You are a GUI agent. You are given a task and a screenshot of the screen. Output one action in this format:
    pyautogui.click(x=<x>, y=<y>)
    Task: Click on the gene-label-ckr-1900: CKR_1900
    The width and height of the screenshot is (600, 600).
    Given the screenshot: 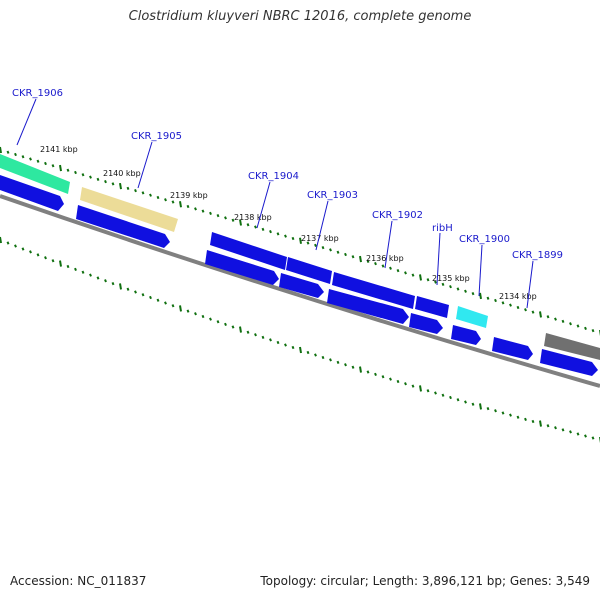 What is the action you would take?
    pyautogui.click(x=484, y=239)
    